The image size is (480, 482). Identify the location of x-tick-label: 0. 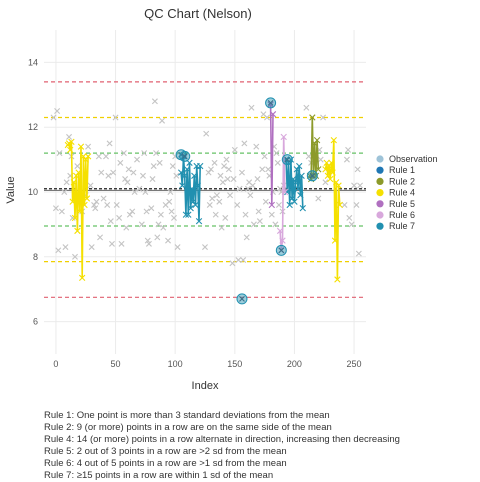
(55, 364).